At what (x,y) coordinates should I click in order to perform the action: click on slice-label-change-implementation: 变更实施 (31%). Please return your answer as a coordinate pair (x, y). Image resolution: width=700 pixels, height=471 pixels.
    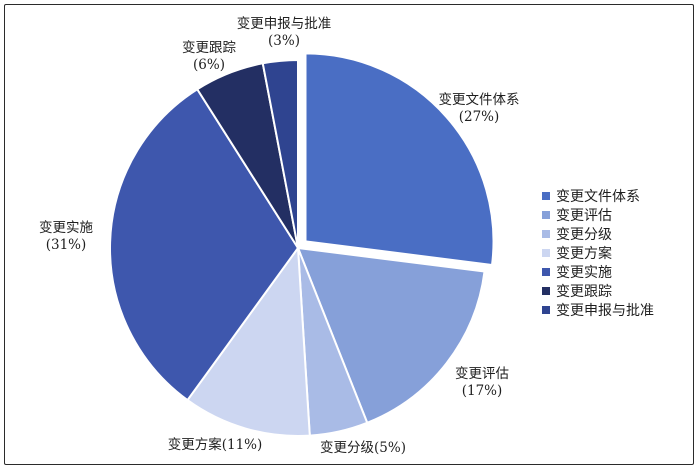
    Looking at the image, I should click on (66, 236).